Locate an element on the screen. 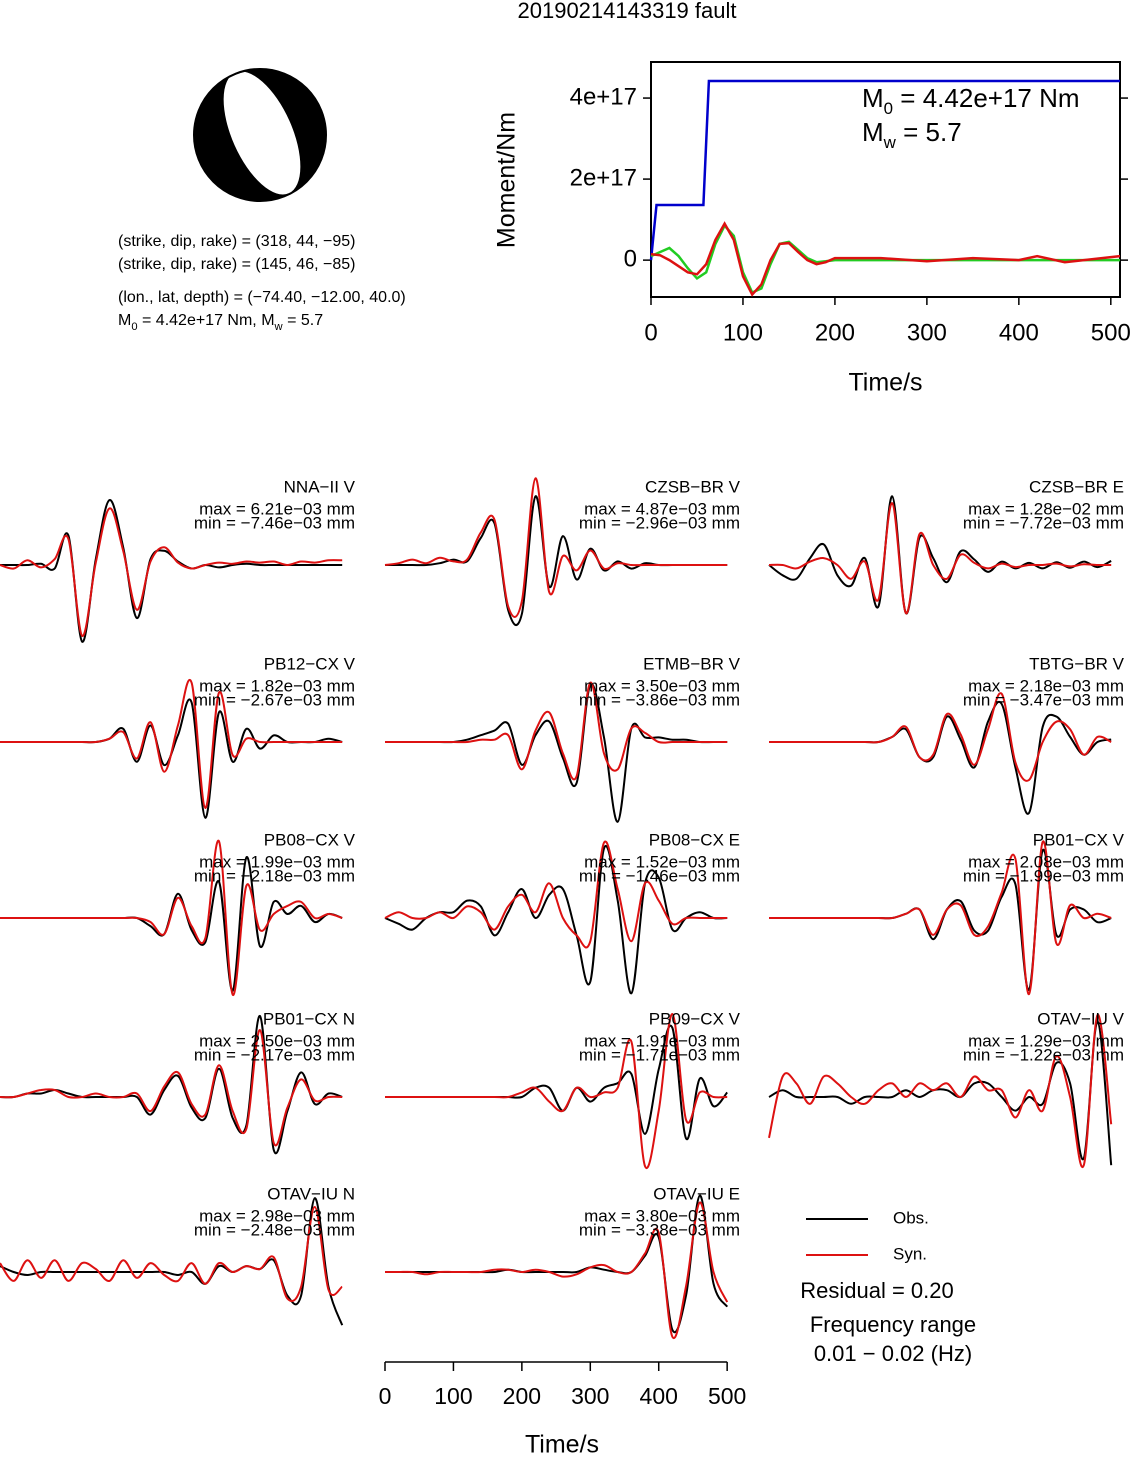  text-part: = 4.42e+17 Nm, M is located at coordinates (206, 320).